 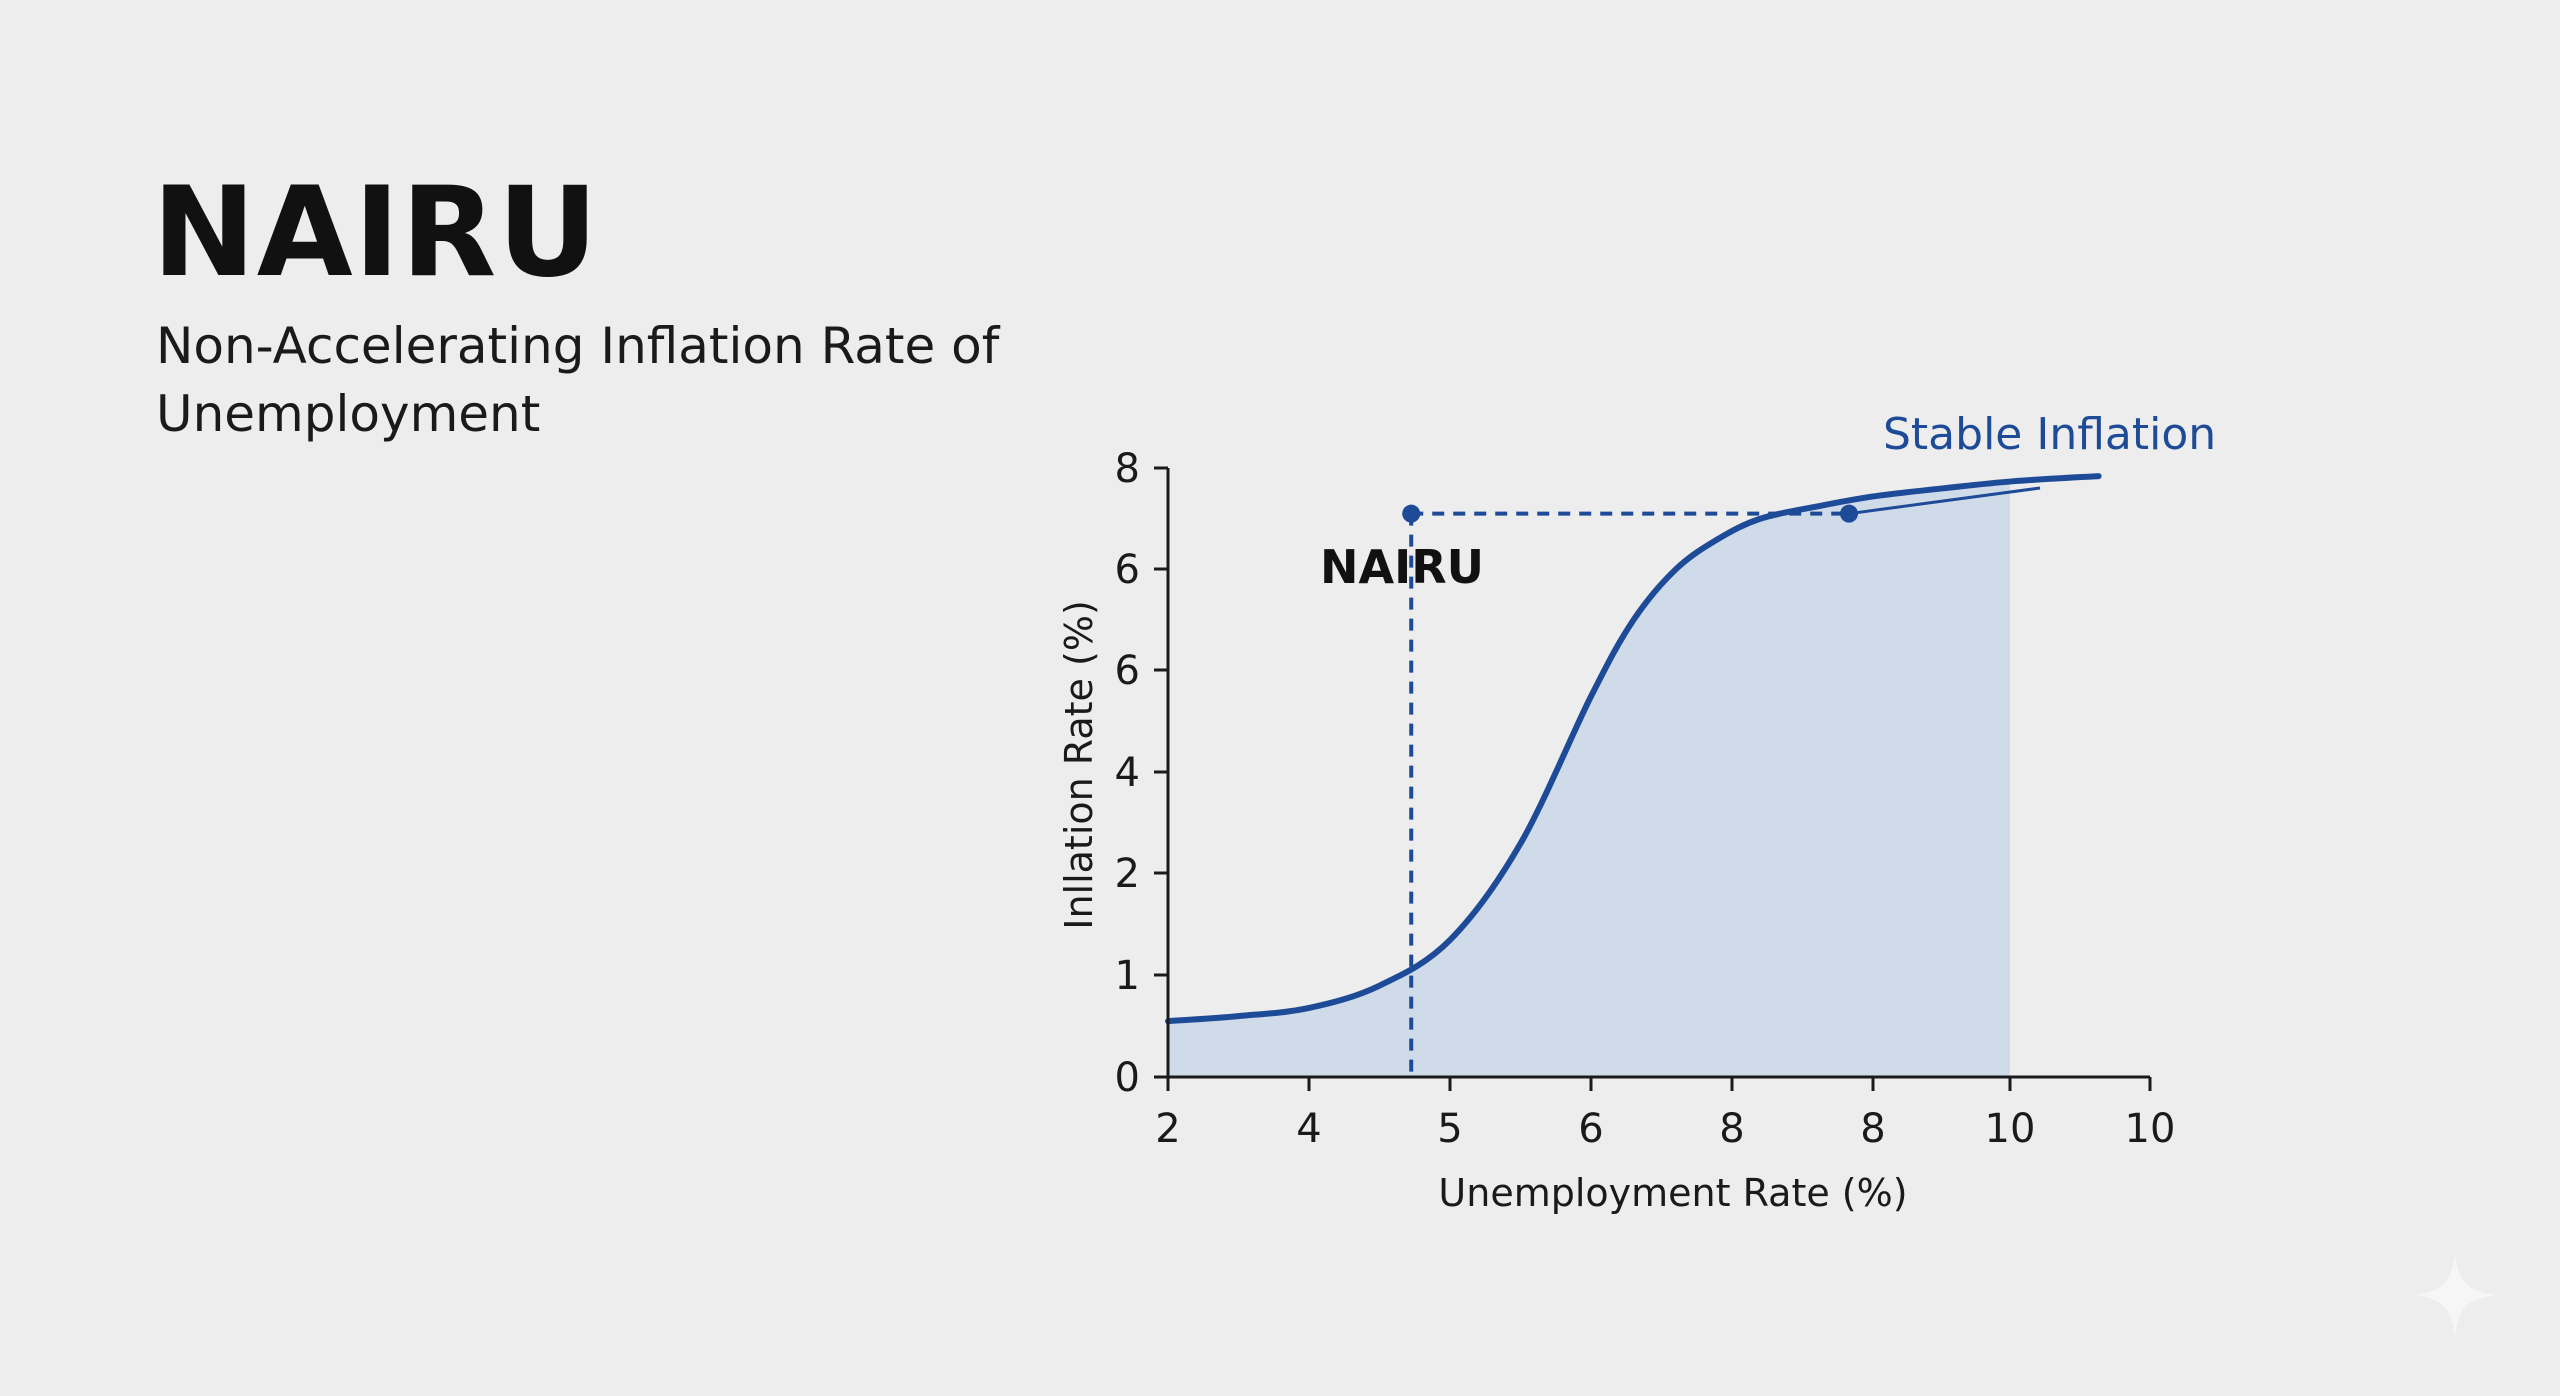 I want to click on x-ticks: 2 4 5 6 8 8 10 10, so click(x=1665, y=1114).